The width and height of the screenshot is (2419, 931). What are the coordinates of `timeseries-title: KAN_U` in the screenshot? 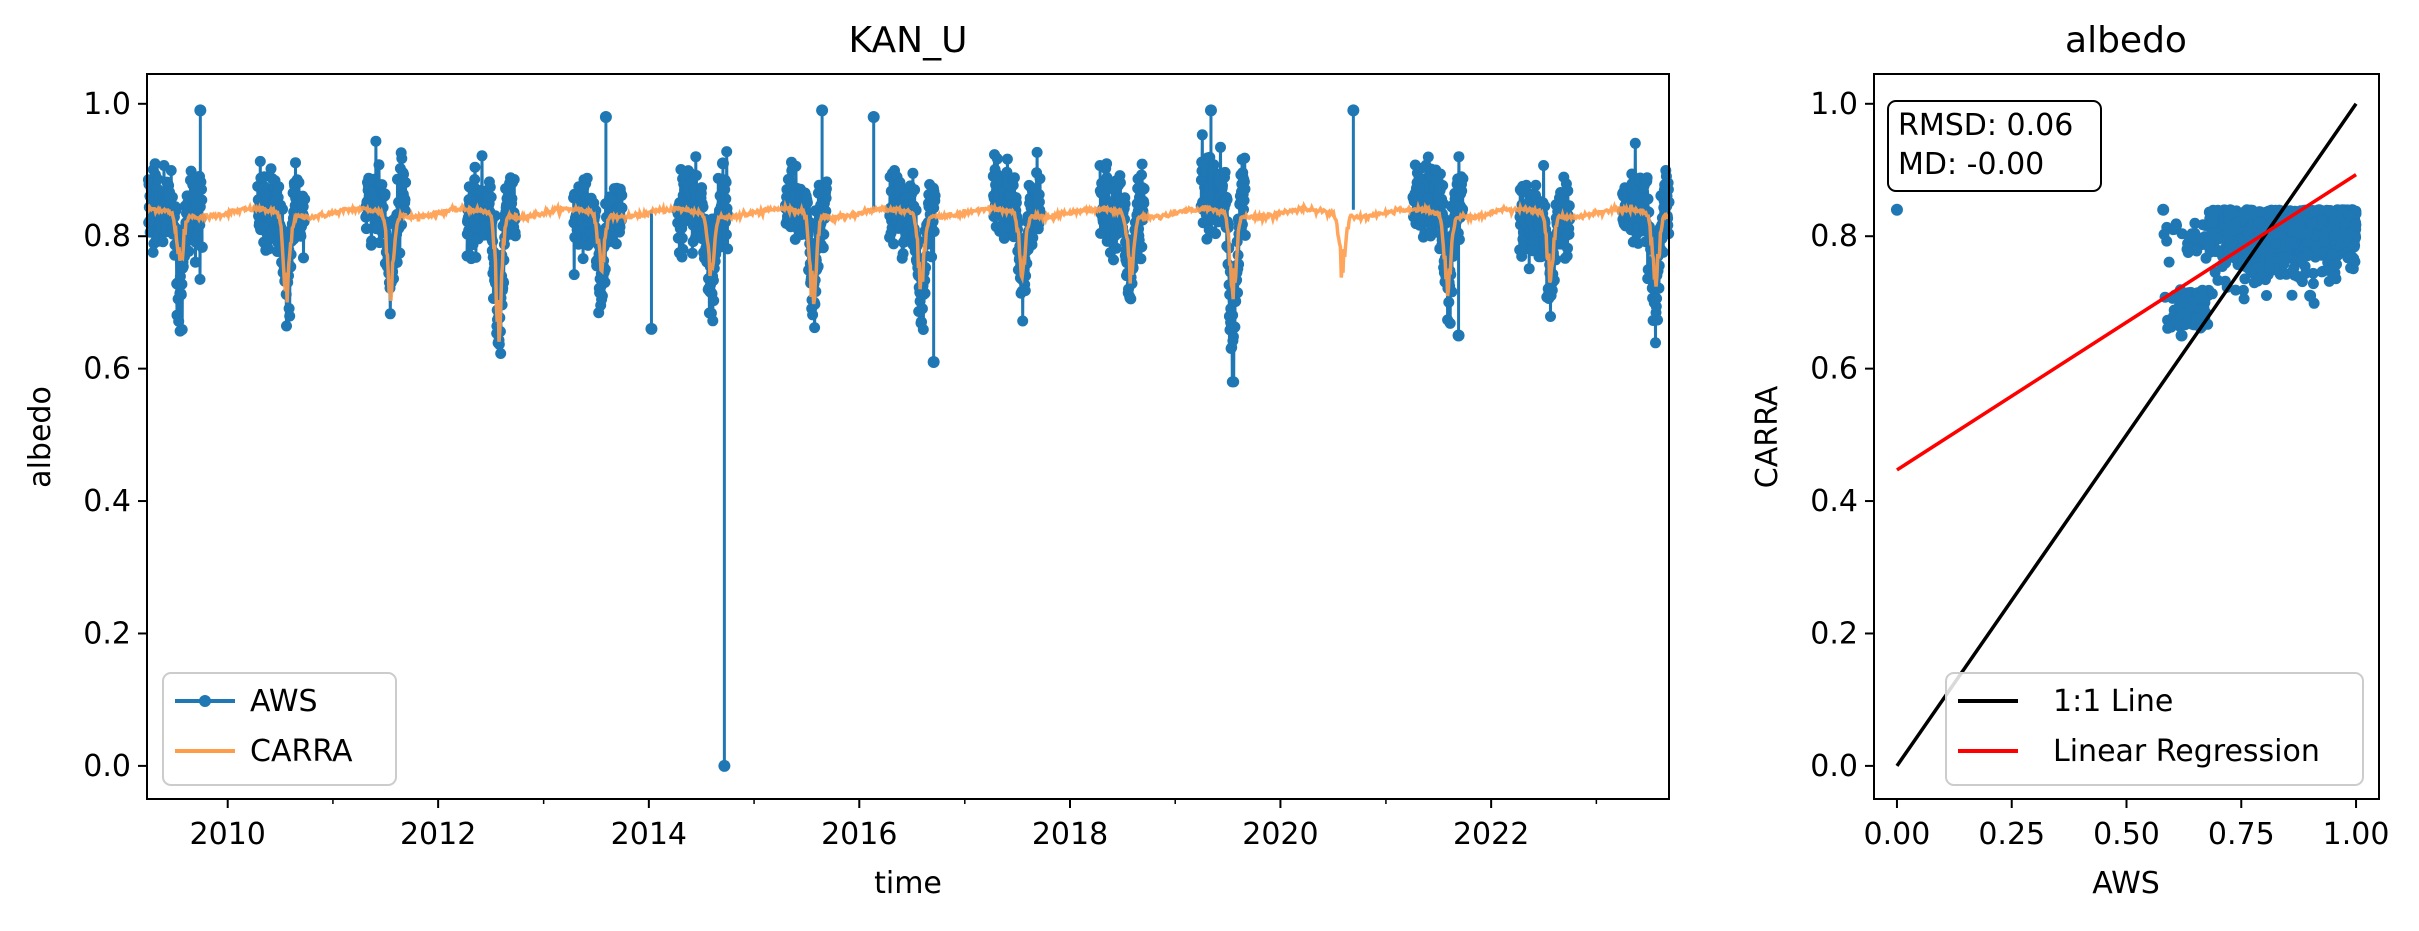 It's located at (908, 40).